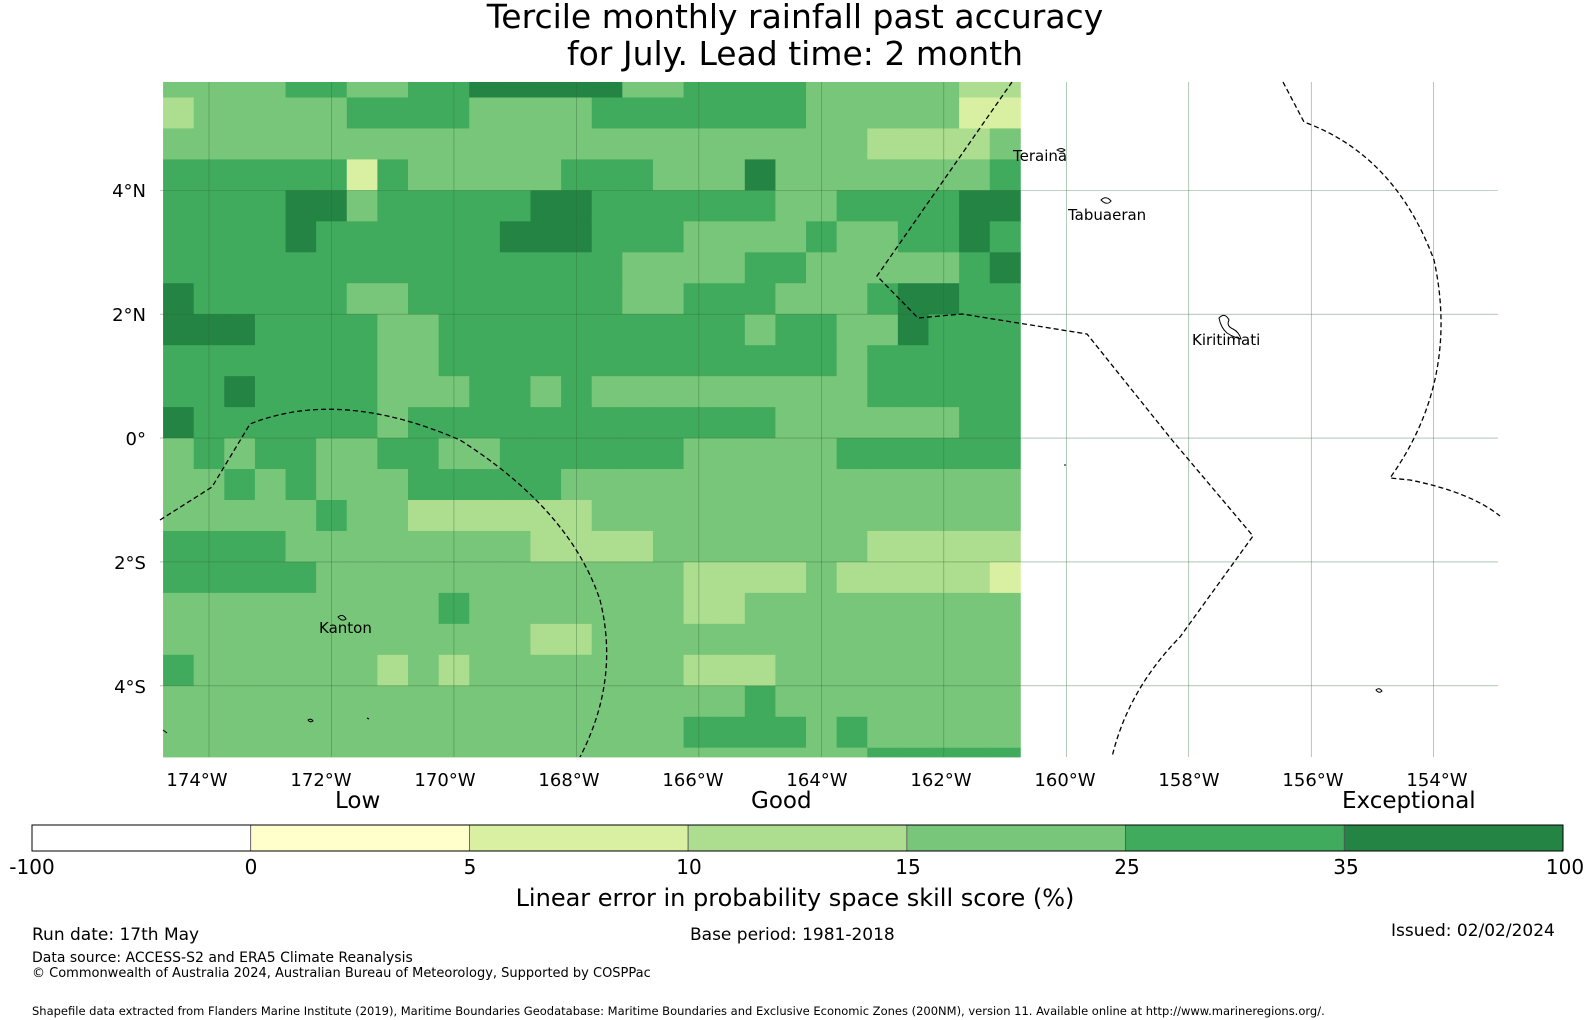  Describe the element at coordinates (797, 838) in the screenshot. I see `colorbar-frame` at that location.